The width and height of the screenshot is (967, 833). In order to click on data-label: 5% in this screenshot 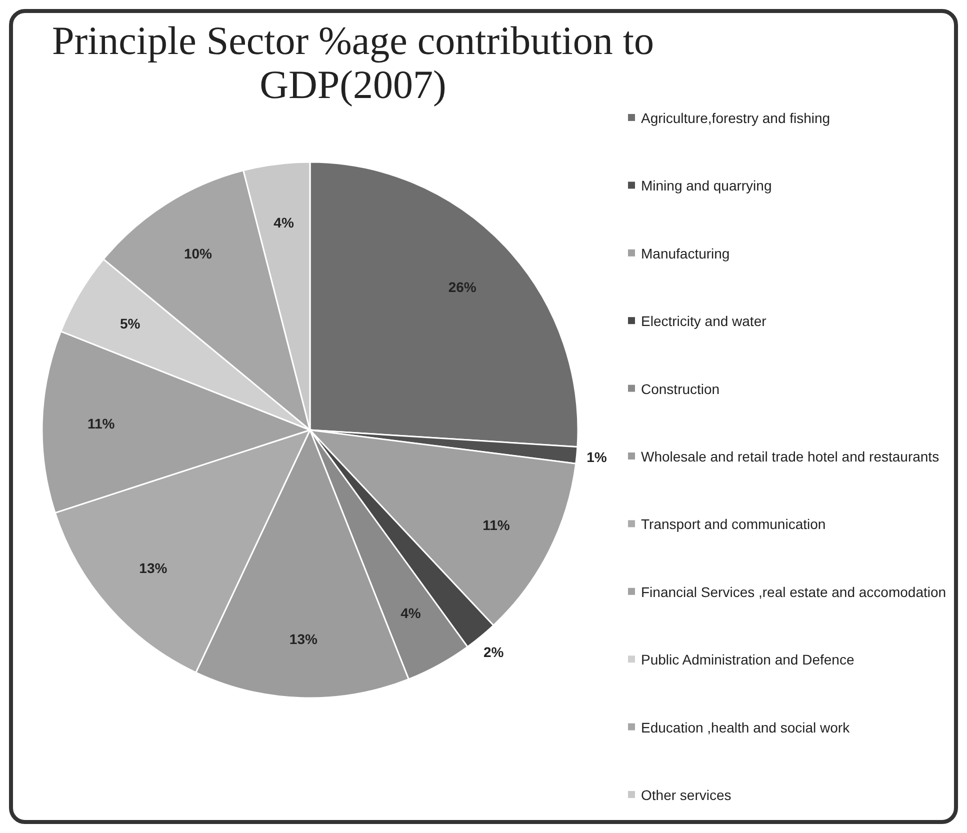, I will do `click(130, 324)`.